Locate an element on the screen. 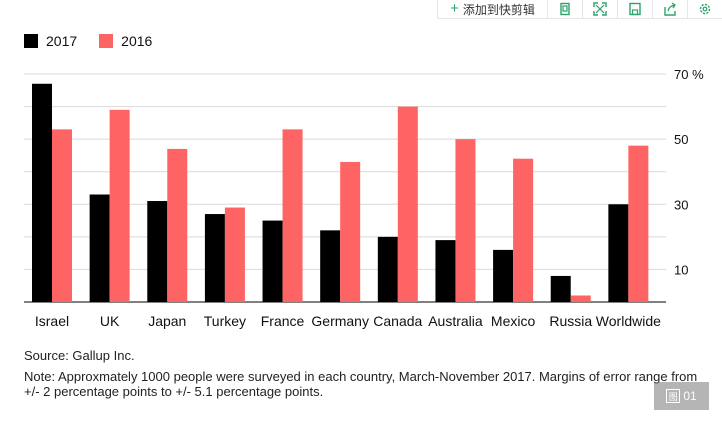 Image resolution: width=722 pixels, height=431 pixels. y-tick-label: 50 is located at coordinates (681, 139).